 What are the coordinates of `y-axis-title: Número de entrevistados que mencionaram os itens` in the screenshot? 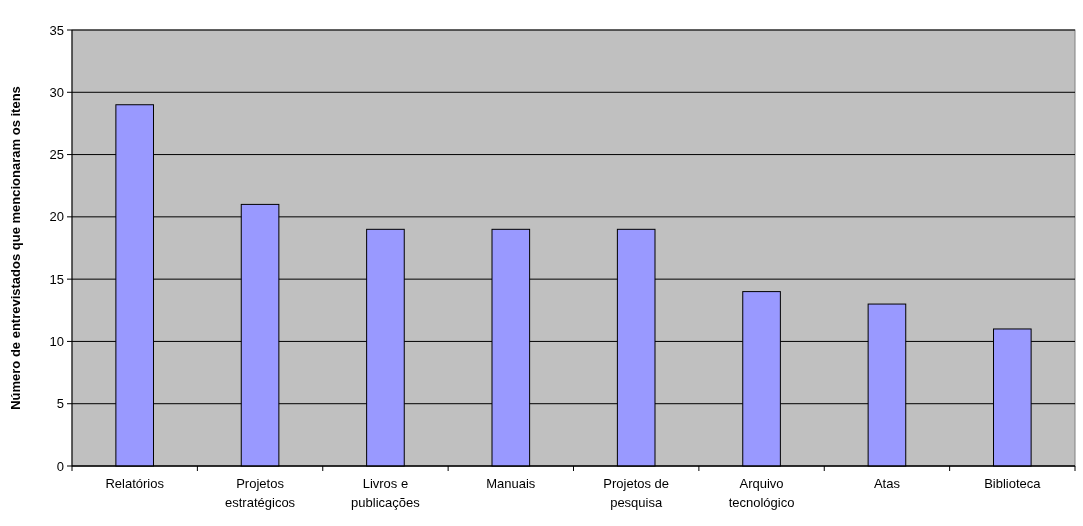 It's located at (15, 248).